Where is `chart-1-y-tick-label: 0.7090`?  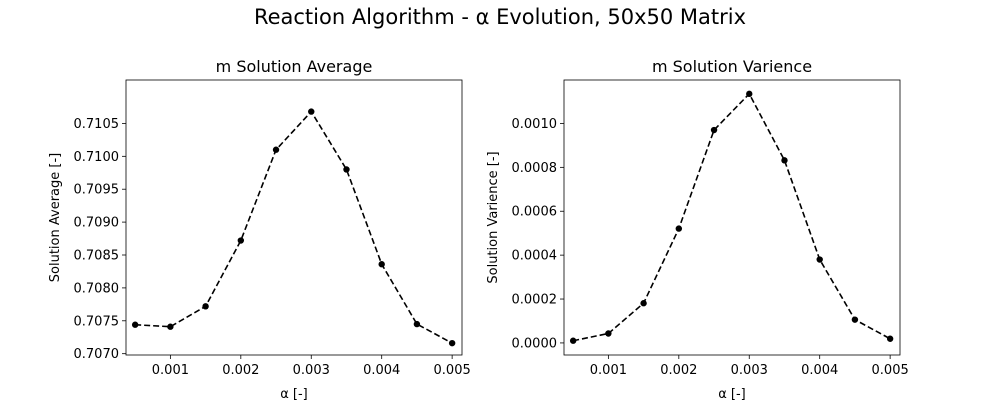 chart-1-y-tick-label: 0.7090 is located at coordinates (97, 223).